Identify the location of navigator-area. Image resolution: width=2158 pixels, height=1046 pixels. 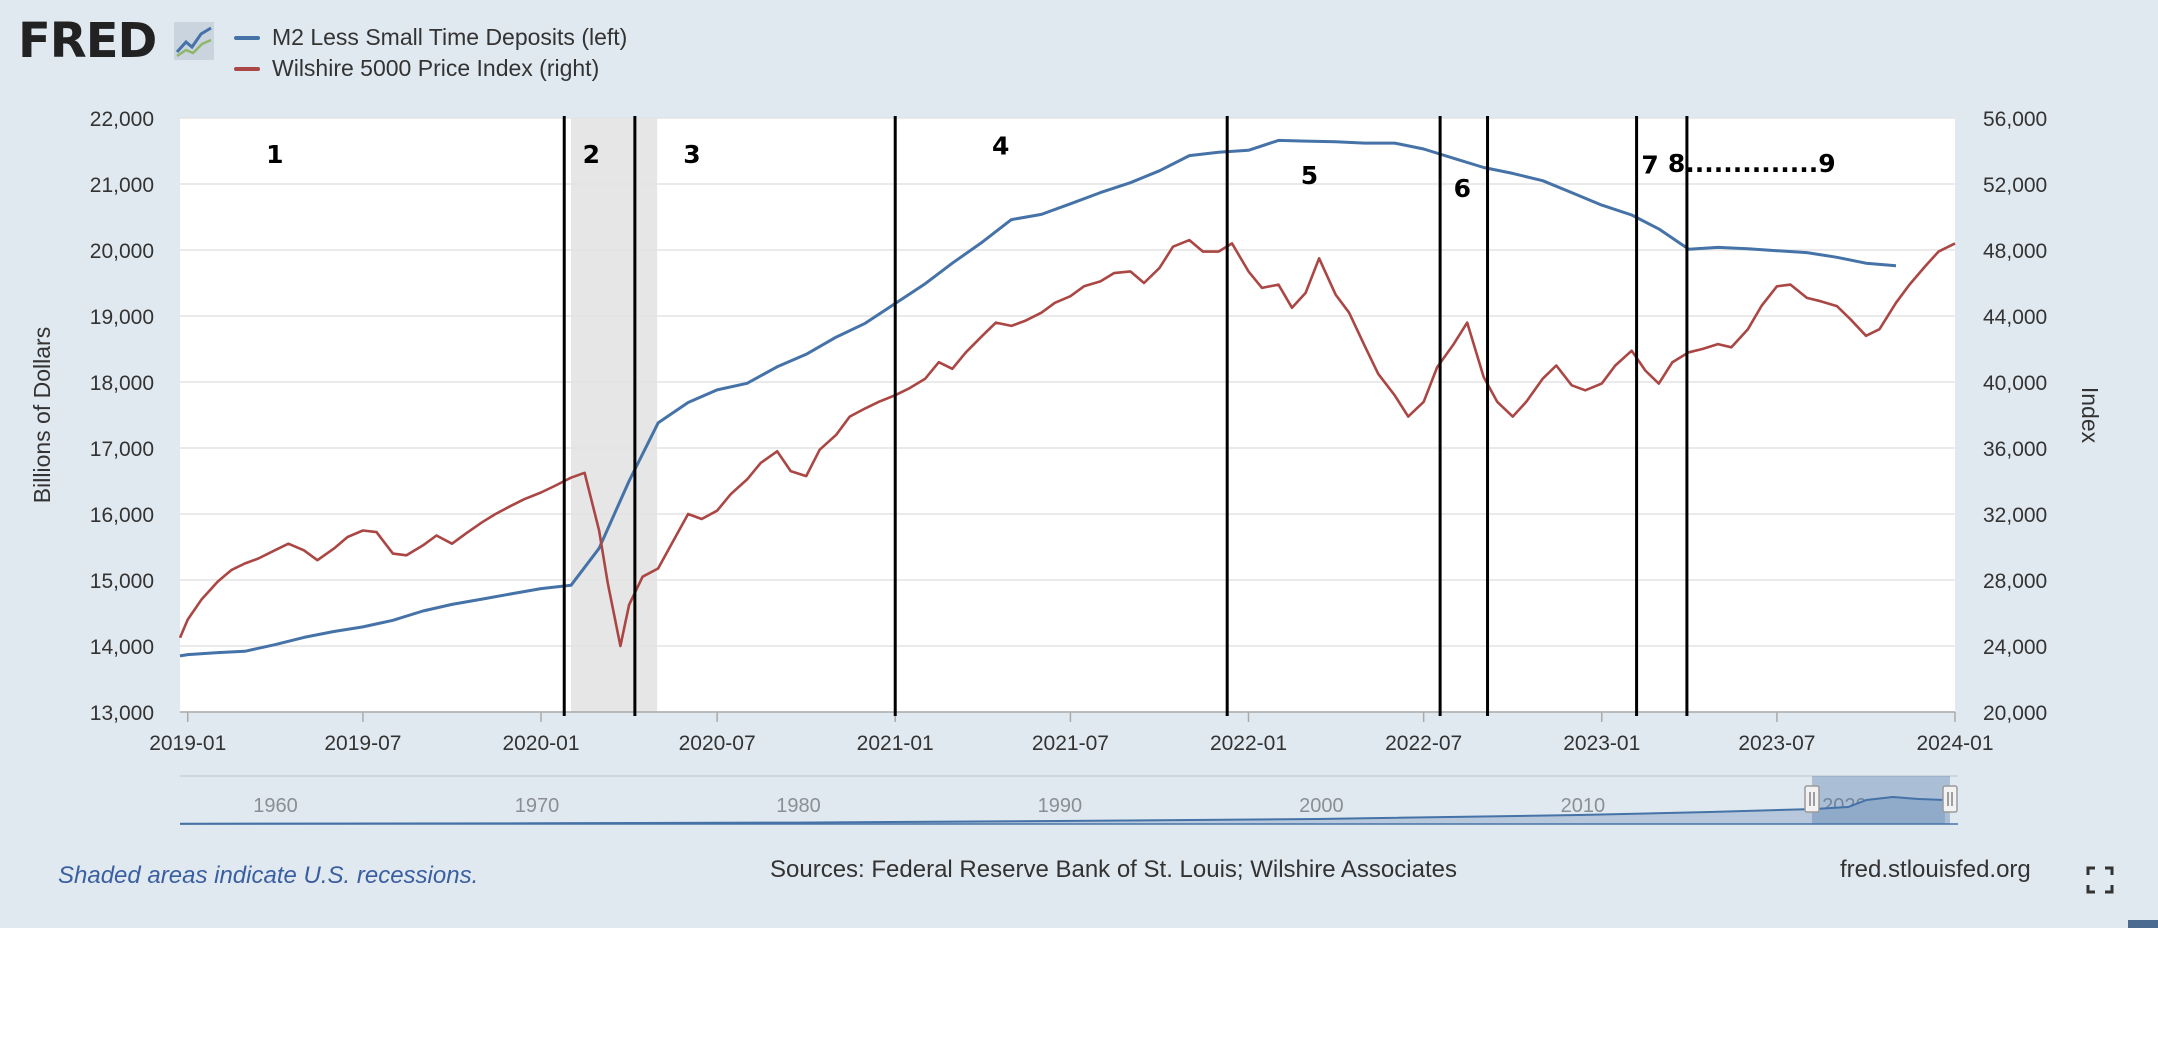
(1062, 810).